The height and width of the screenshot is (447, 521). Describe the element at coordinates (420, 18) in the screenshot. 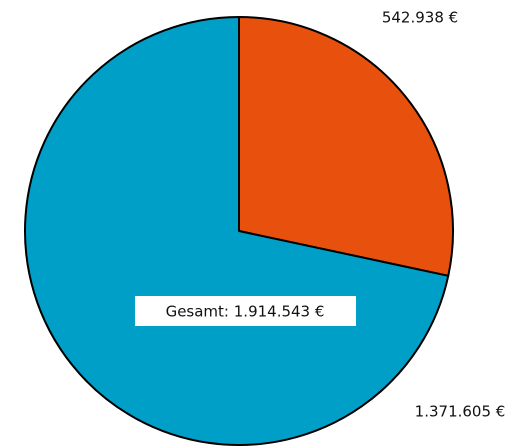

I see `value-label: 542.938 €` at that location.